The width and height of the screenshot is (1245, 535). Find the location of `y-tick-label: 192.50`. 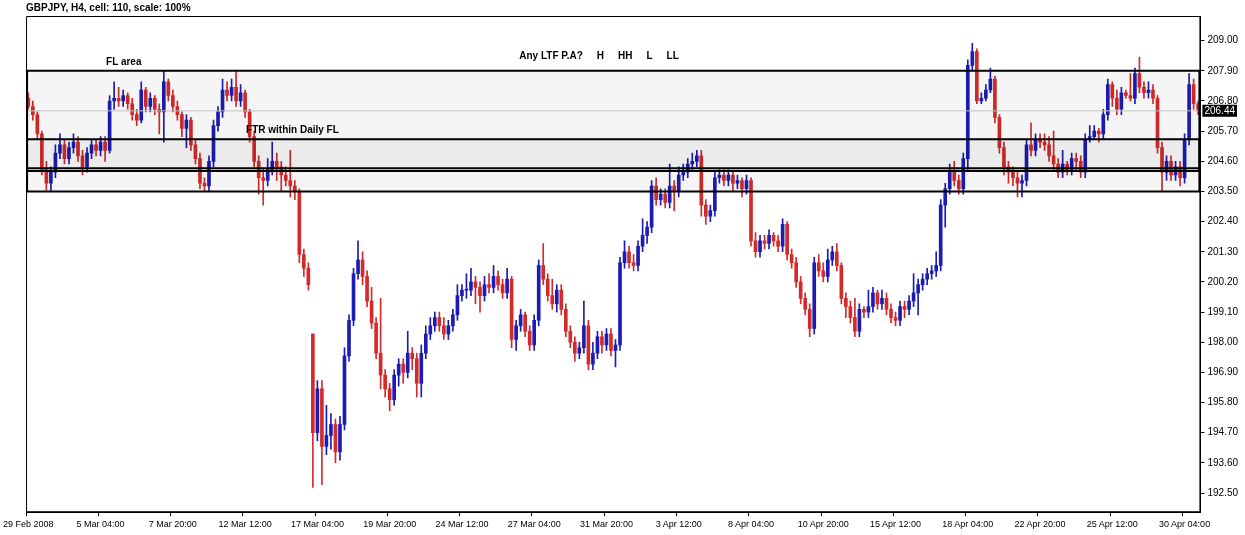

y-tick-label: 192.50 is located at coordinates (1223, 492).